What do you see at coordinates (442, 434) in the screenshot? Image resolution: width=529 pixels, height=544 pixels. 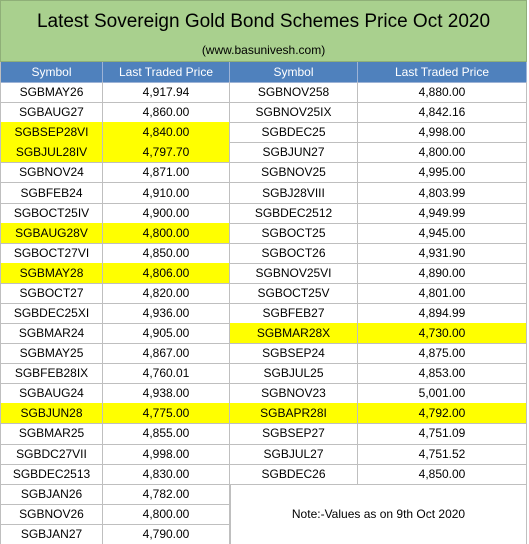 I see `price-cell: 4,751.09` at bounding box center [442, 434].